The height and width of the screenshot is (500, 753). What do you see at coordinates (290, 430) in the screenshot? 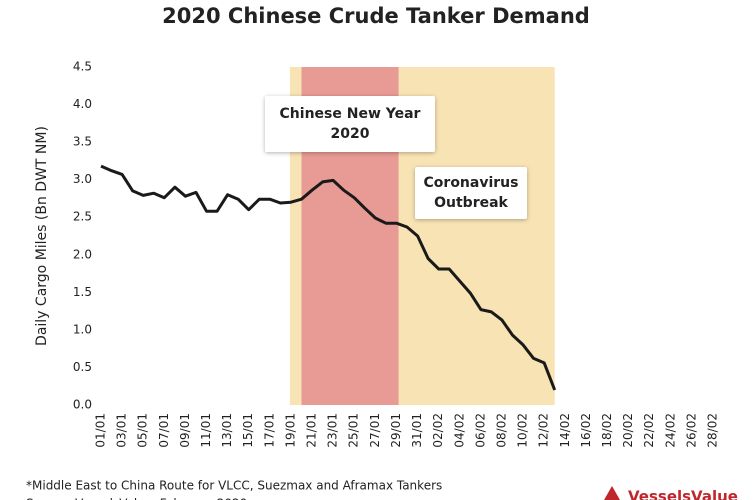
I see `x-tick-label: 19/01` at bounding box center [290, 430].